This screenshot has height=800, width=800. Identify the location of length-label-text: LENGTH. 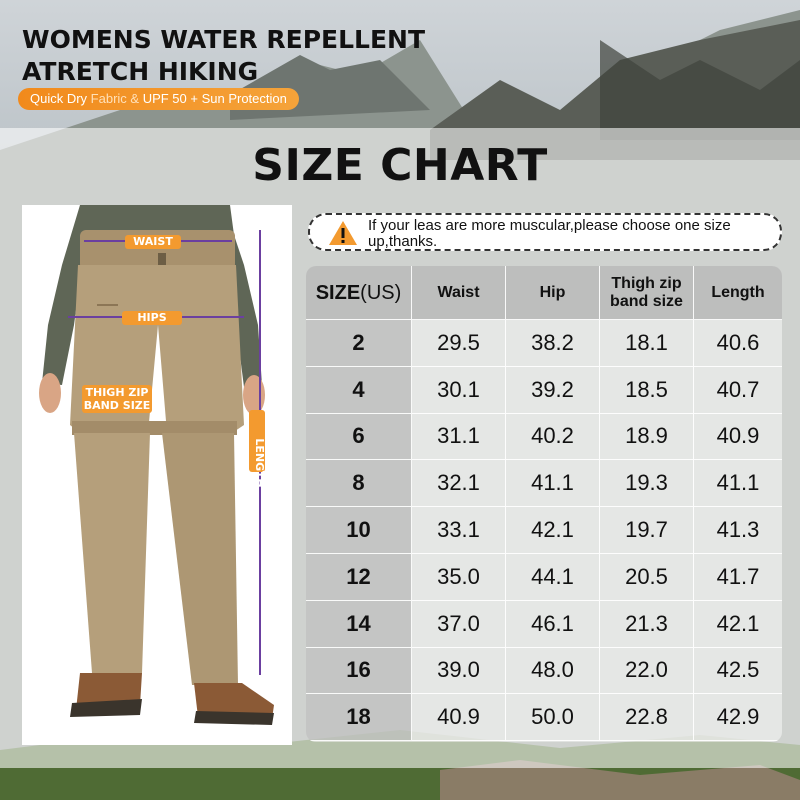
(259, 463).